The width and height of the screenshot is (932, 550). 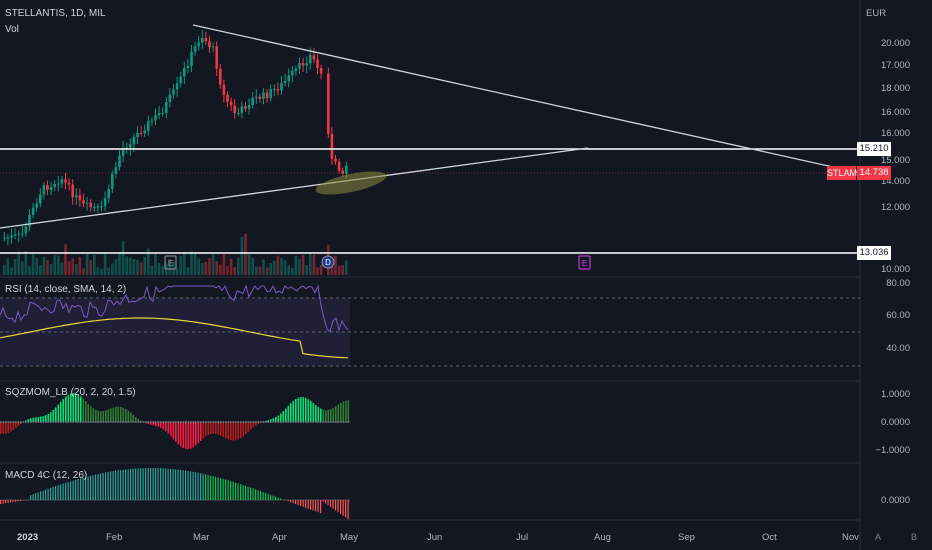 I want to click on price-tick: 15.000, so click(x=895, y=160).